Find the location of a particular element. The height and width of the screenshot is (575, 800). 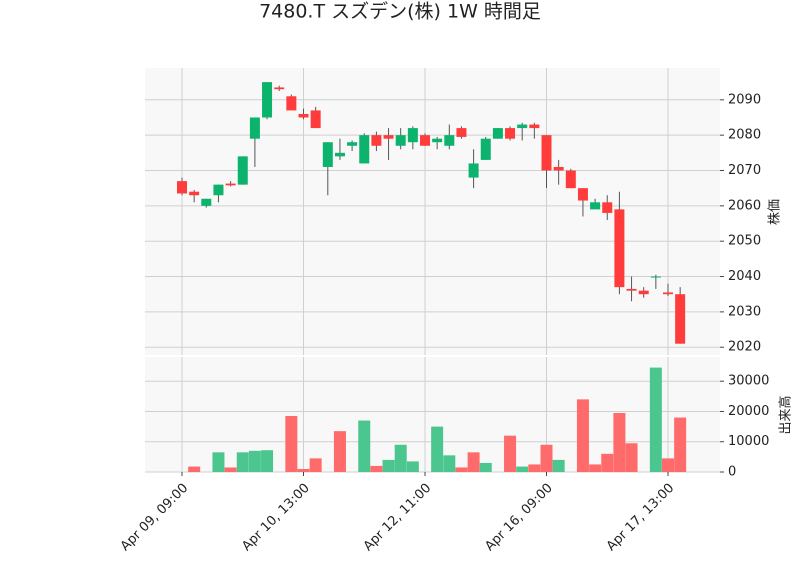

y-axis-label: 株価 is located at coordinates (775, 212).